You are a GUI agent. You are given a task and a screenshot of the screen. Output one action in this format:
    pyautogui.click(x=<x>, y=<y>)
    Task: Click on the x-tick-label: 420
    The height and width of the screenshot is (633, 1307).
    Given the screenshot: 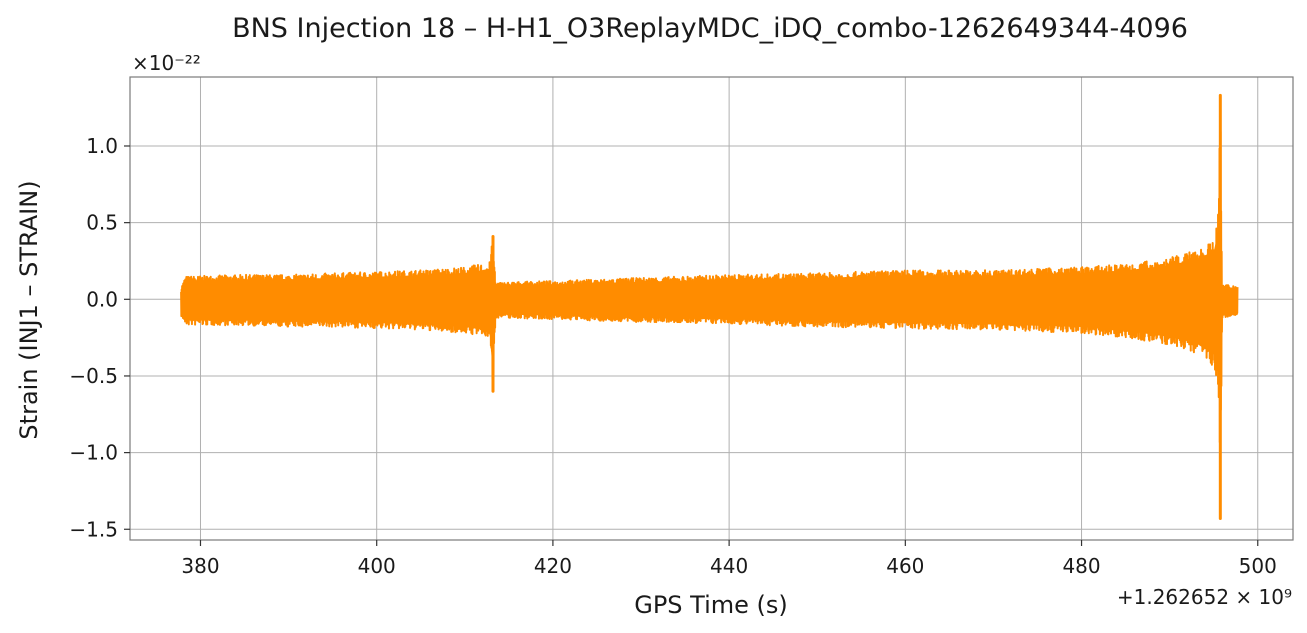 What is the action you would take?
    pyautogui.click(x=553, y=566)
    